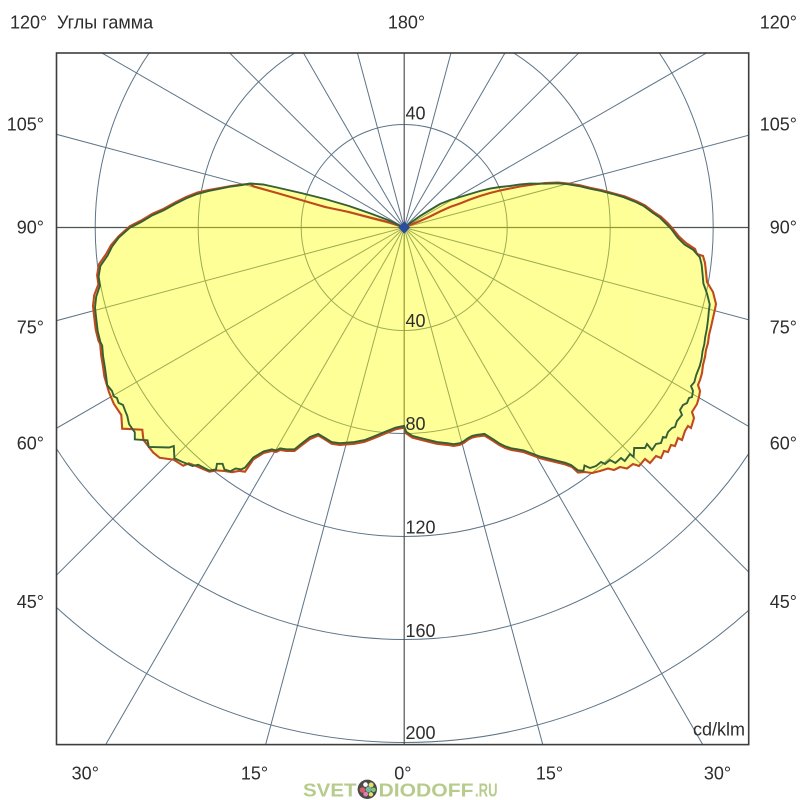 The width and height of the screenshot is (800, 800). I want to click on svg-text: DIODOFF, so click(426, 790).